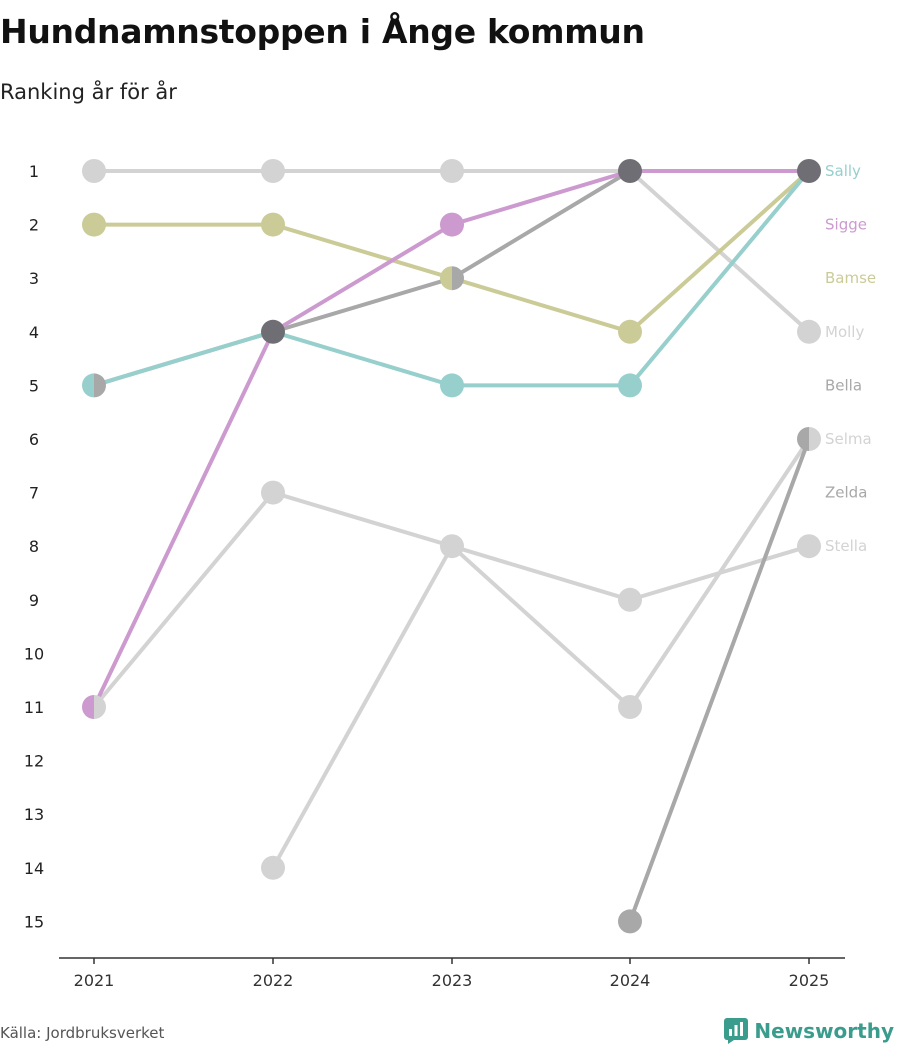 The image size is (900, 1050). What do you see at coordinates (630, 599) in the screenshot?
I see `point-stella-2024` at bounding box center [630, 599].